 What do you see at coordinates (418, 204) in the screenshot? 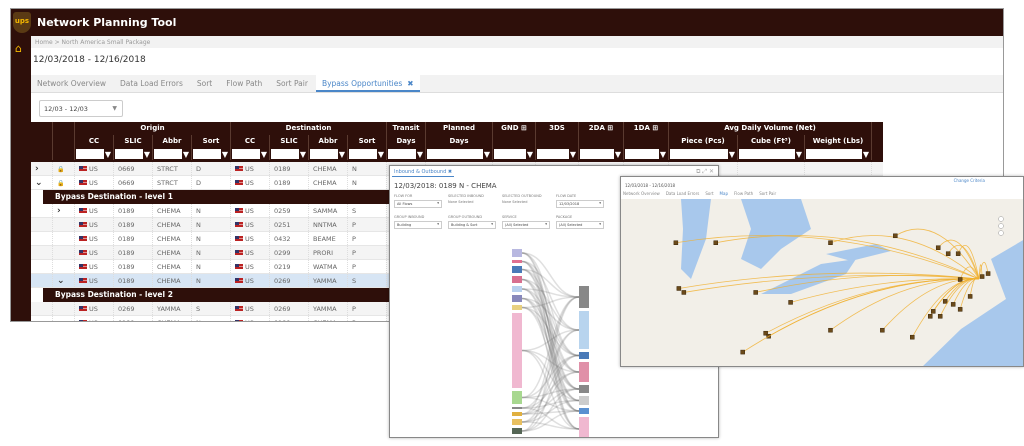
I see `filter-select: All Flows ▾` at bounding box center [418, 204].